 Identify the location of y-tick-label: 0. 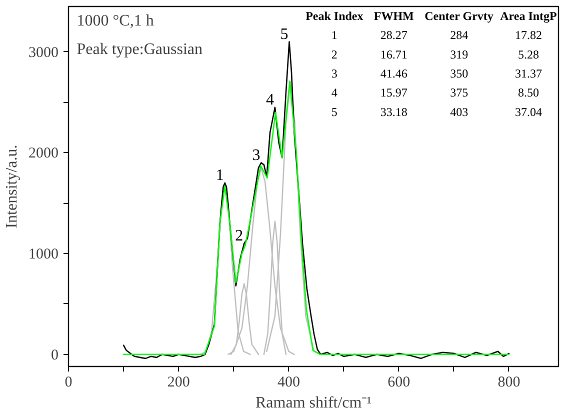
(54, 355).